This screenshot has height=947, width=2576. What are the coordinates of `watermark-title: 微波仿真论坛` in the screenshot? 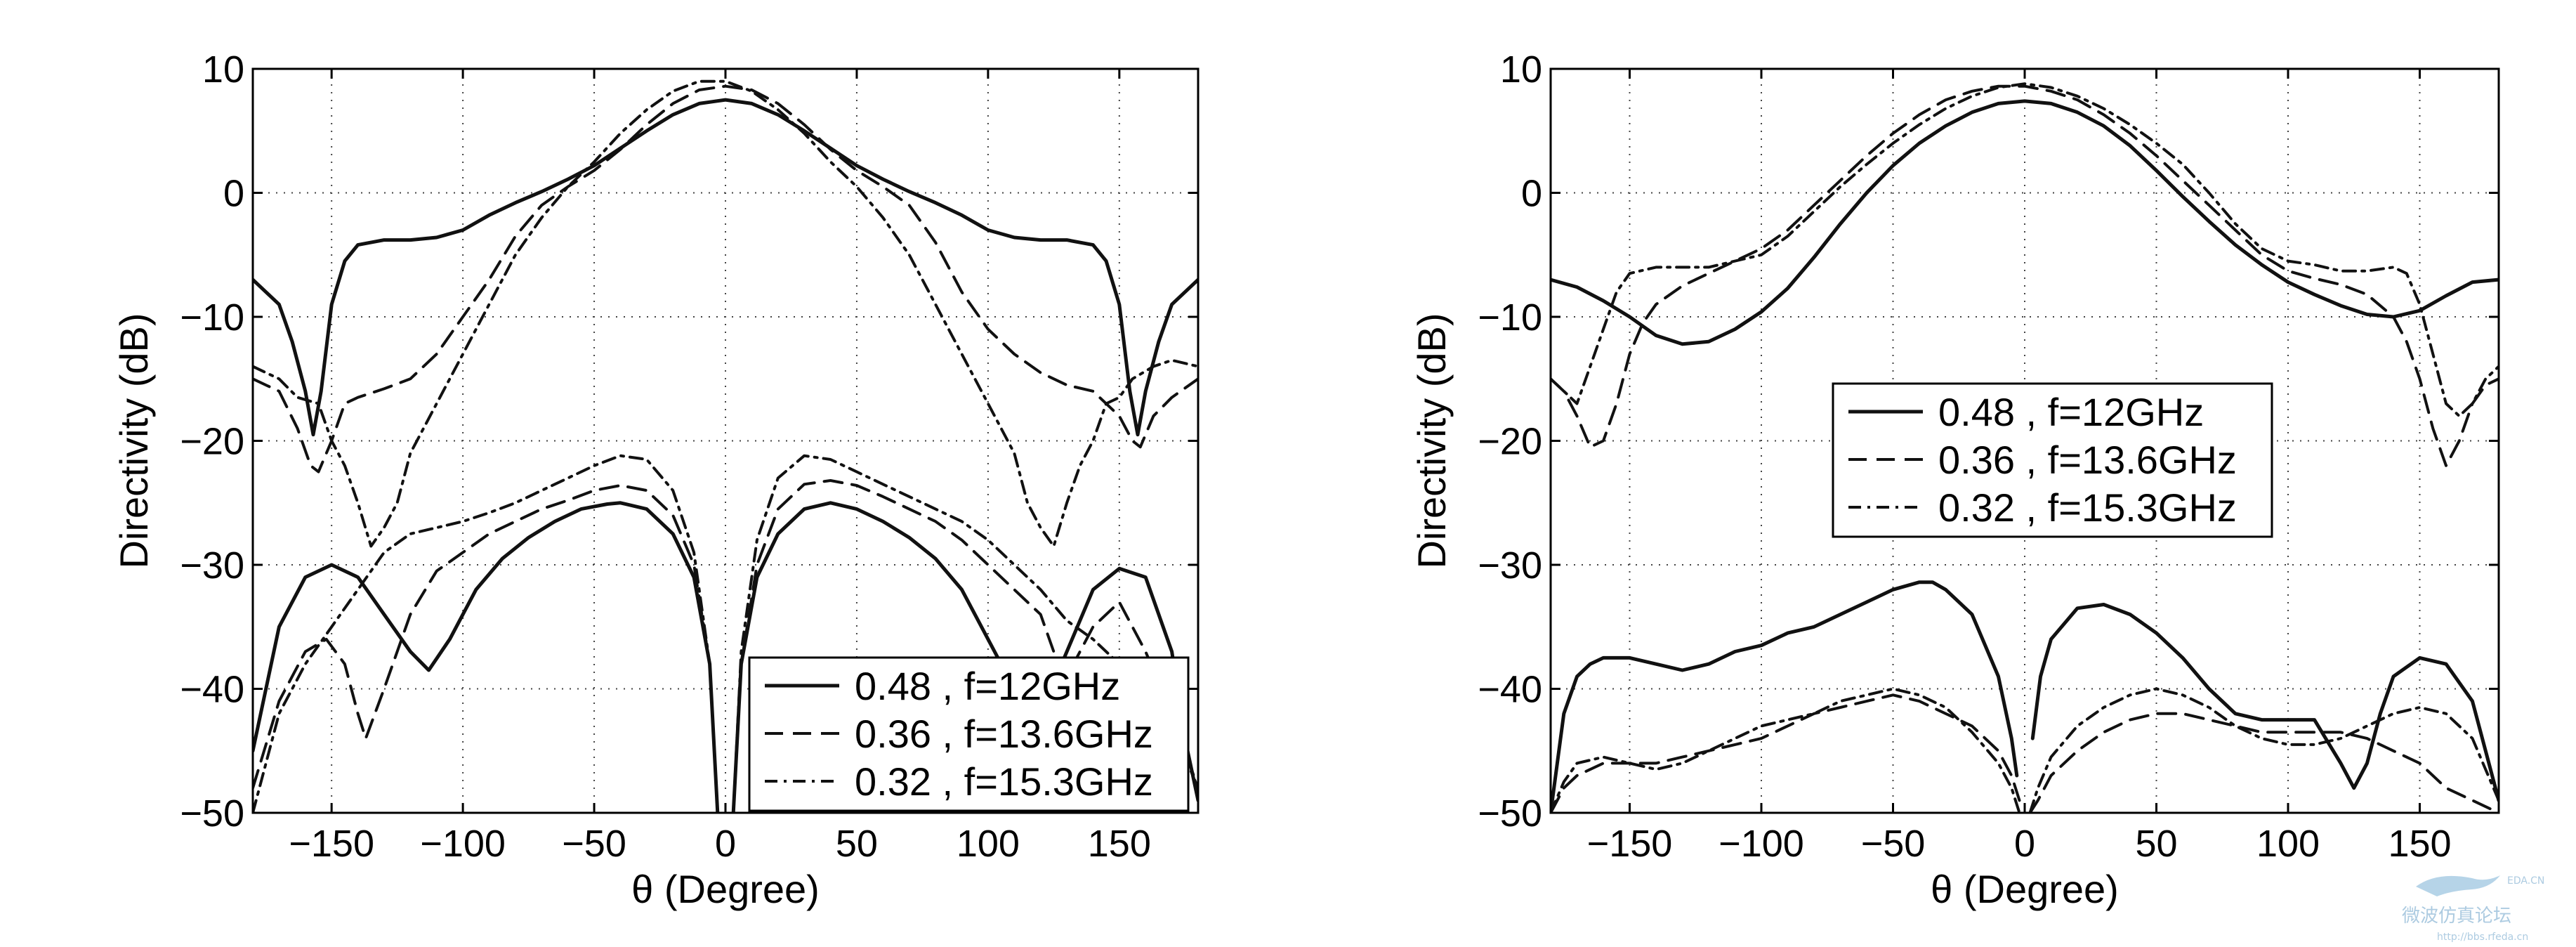 It's located at (2456, 917).